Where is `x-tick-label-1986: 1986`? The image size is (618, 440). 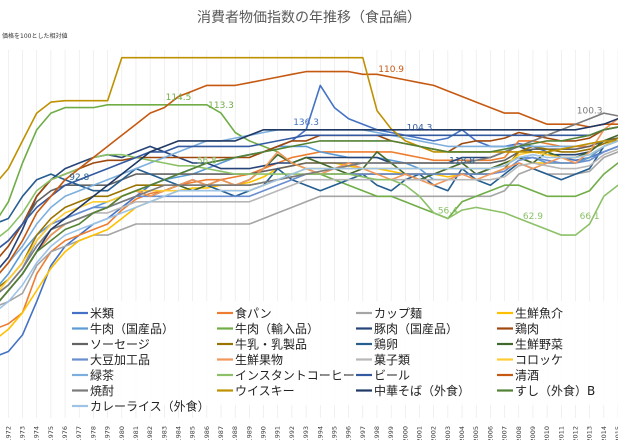
x-tick-label-1986: 1986 is located at coordinates (207, 433).